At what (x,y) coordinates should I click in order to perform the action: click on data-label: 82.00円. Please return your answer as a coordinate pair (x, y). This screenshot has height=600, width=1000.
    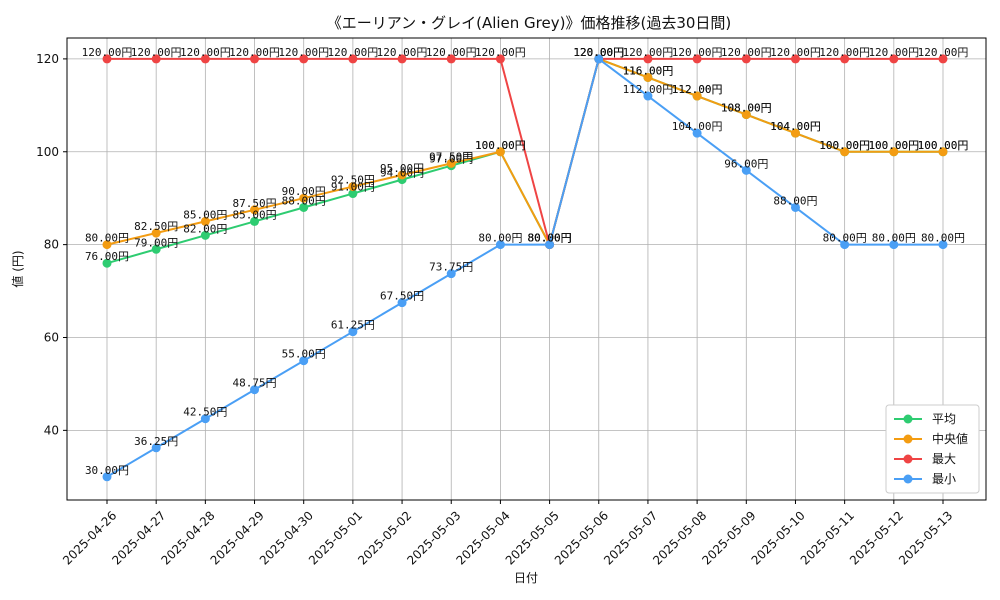
    Looking at the image, I should click on (205, 228).